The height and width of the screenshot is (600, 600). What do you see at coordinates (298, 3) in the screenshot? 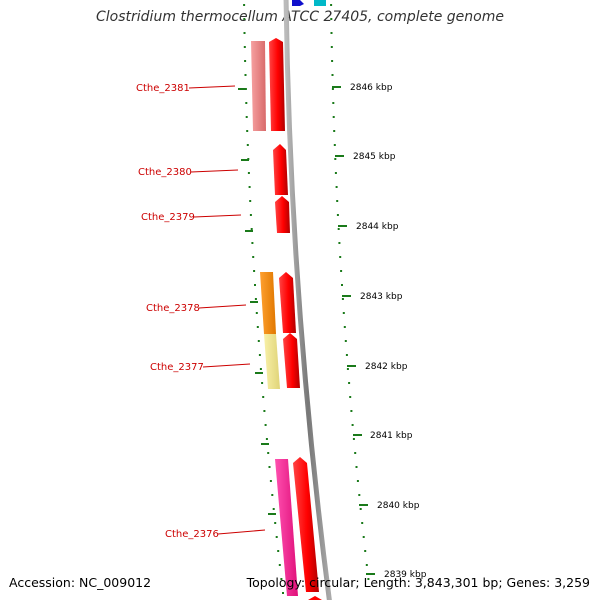
I see `blue-feature-top` at bounding box center [298, 3].